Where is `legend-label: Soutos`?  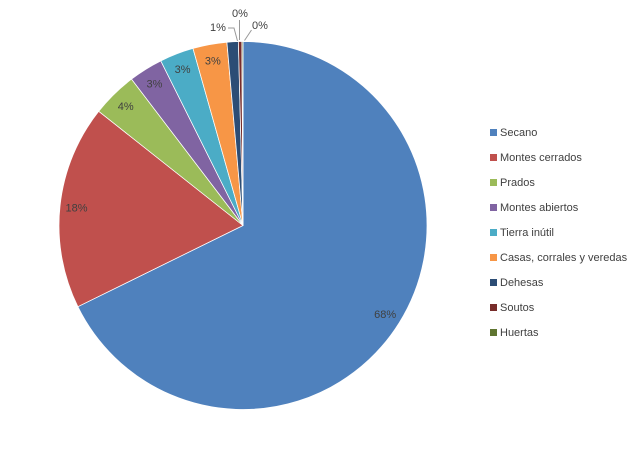
legend-label: Soutos is located at coordinates (517, 307).